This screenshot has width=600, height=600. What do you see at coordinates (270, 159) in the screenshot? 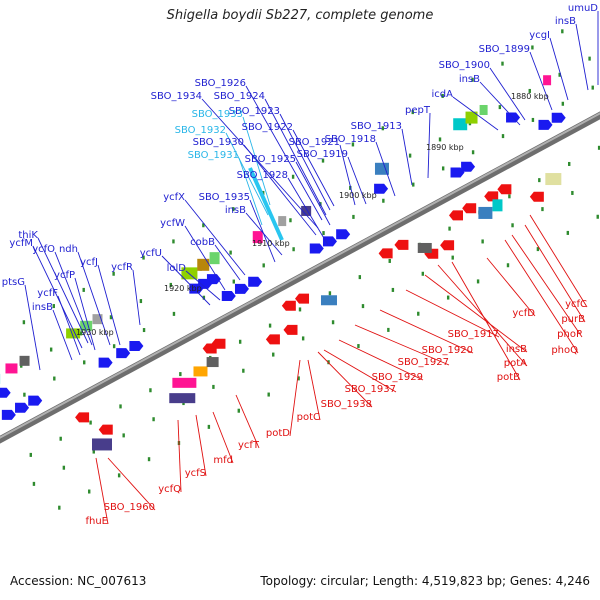
I see `gene-label: SBO_1925` at bounding box center [270, 159].